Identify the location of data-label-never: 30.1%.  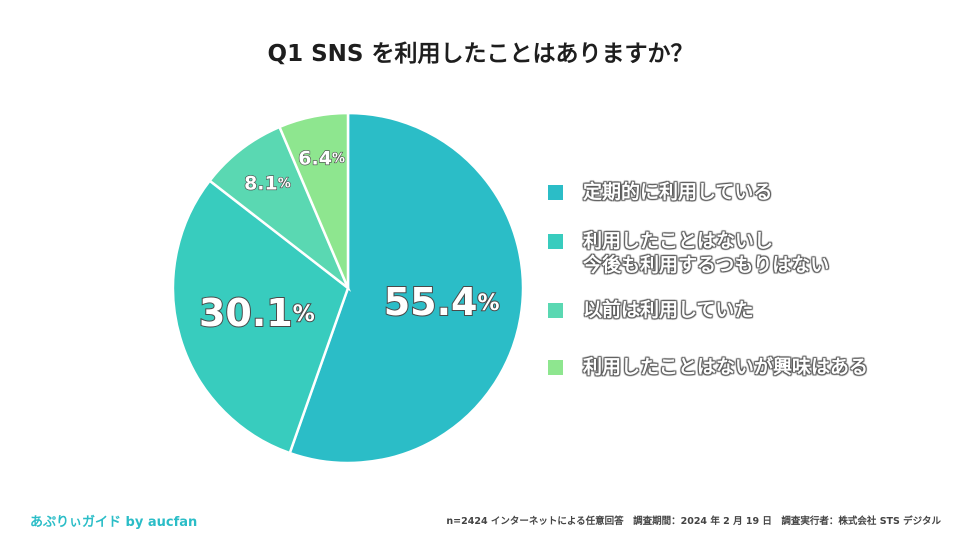
(257, 312).